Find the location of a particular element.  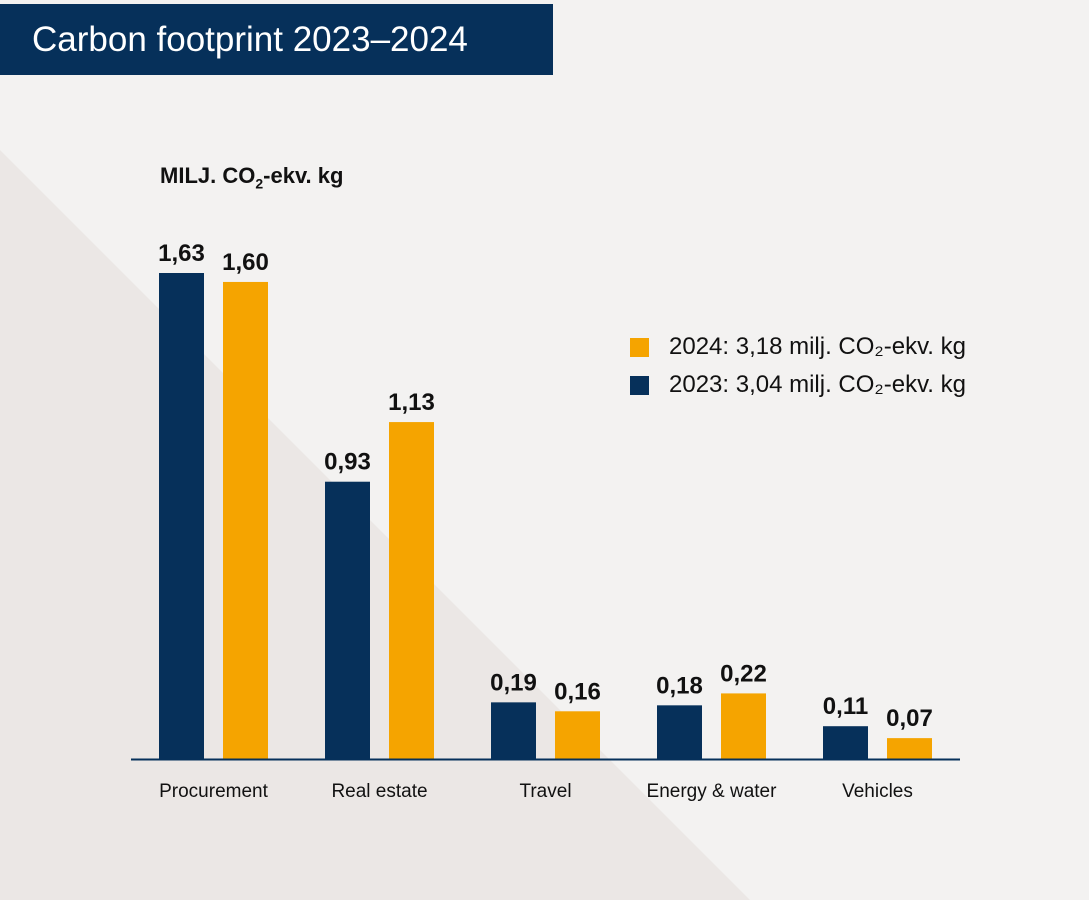

legend-label-2023: 2023: 3,04 milj. CO₂-ekv. kg is located at coordinates (817, 384).